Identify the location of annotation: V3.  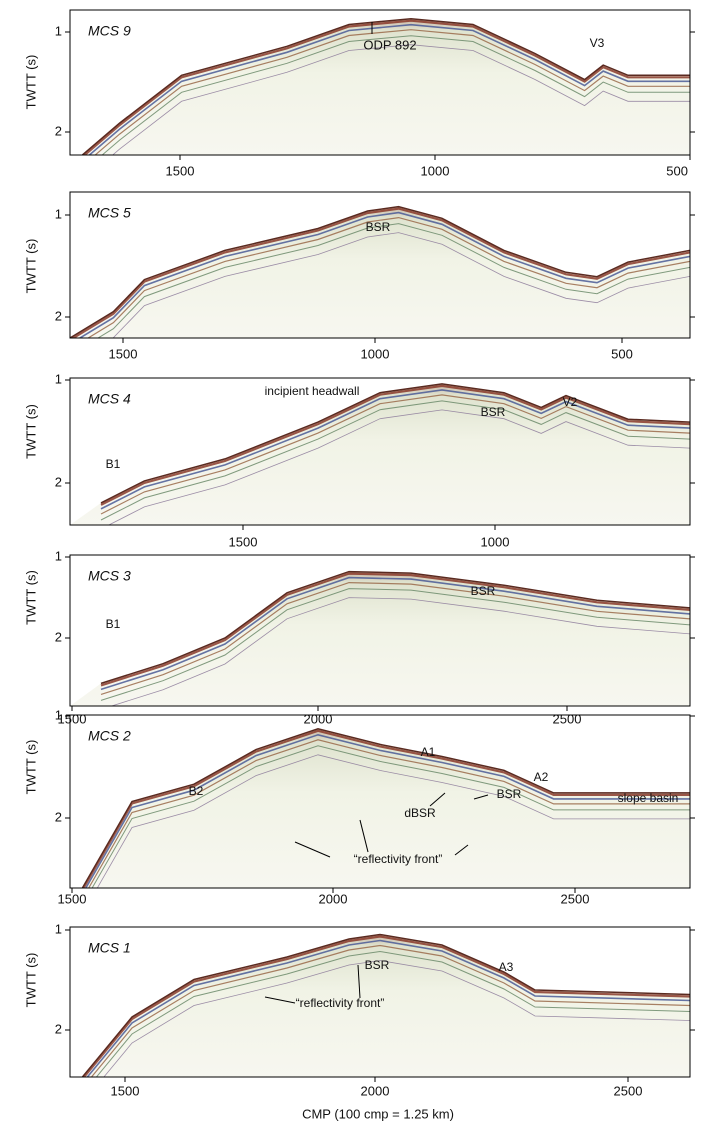
(597, 43).